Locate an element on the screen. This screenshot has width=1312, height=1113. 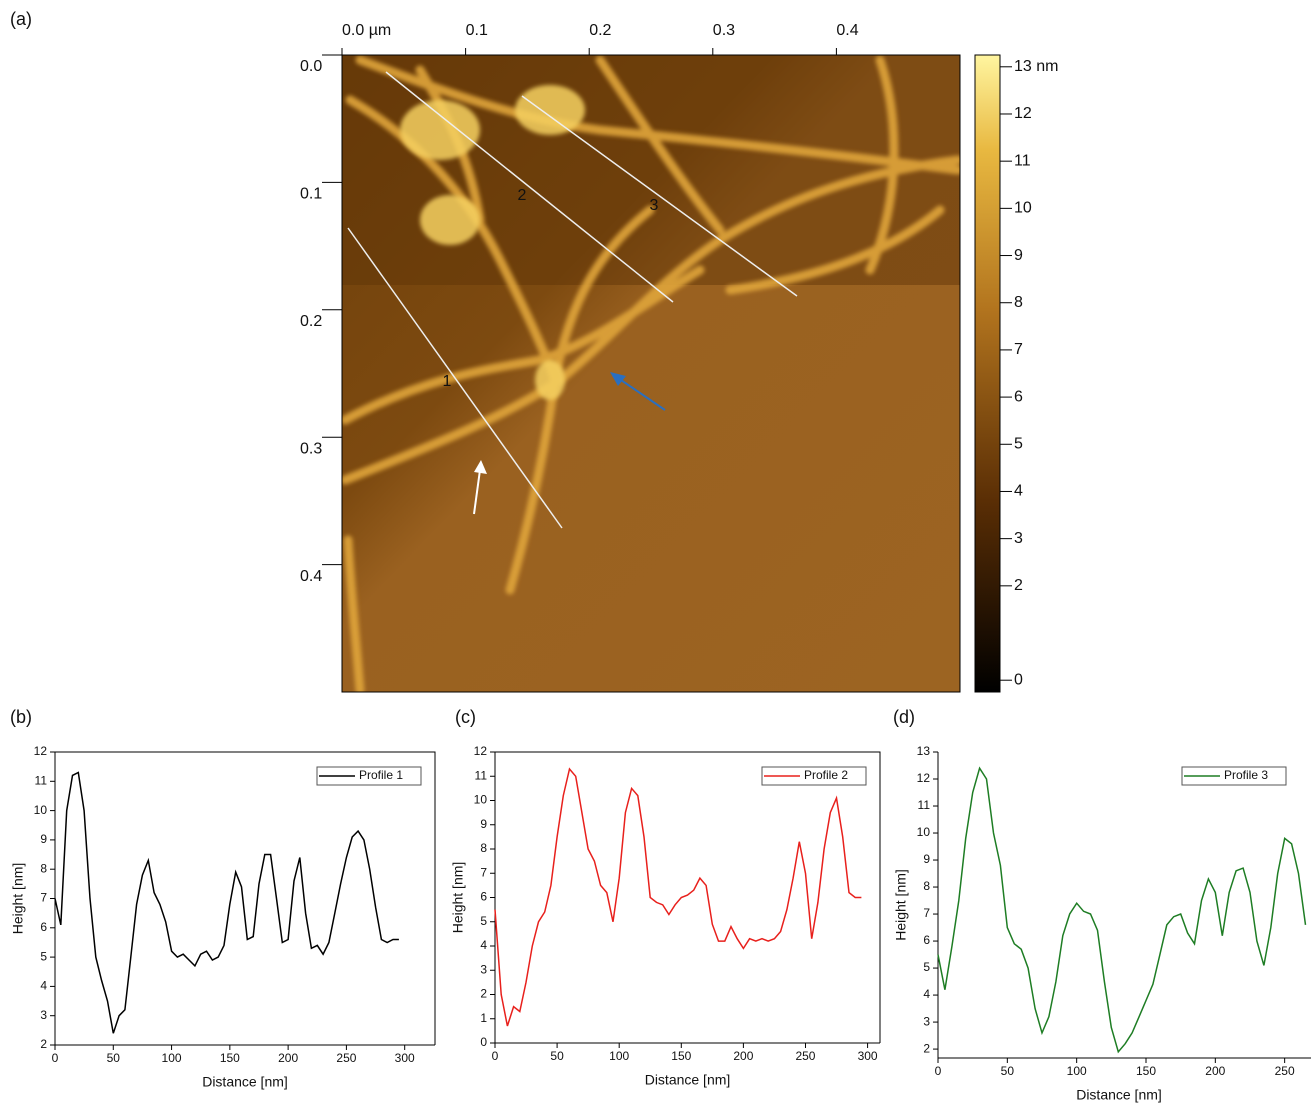
colorbar-tick-label: 13 nm is located at coordinates (1036, 66).